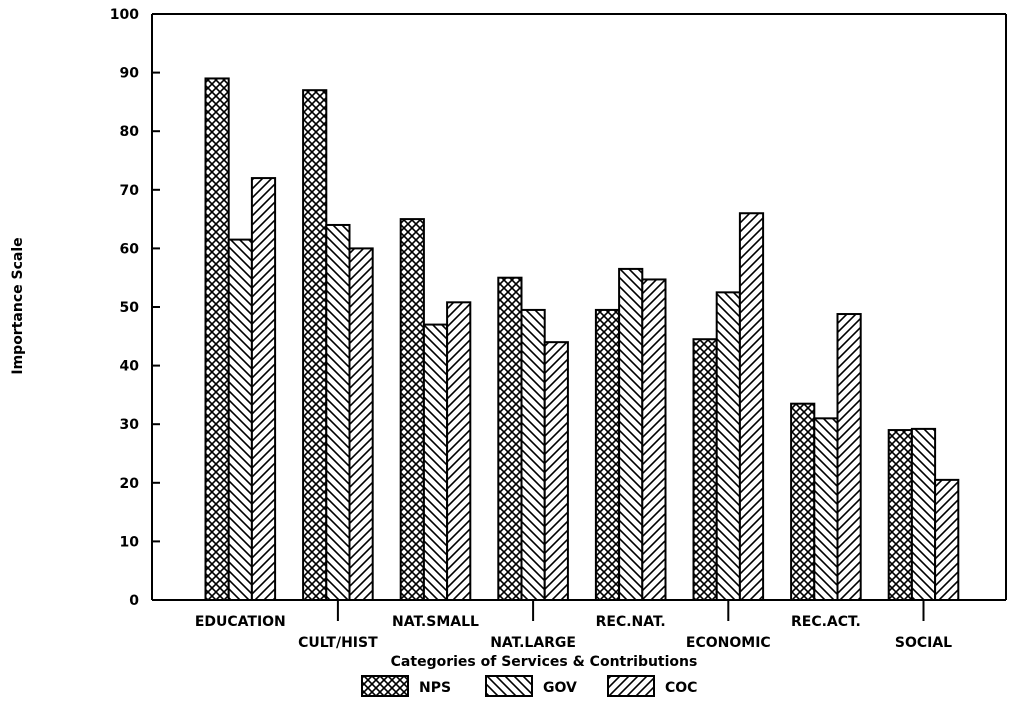 The height and width of the screenshot is (705, 1009). What do you see at coordinates (631, 686) in the screenshot?
I see `legend-swatch-coc` at bounding box center [631, 686].